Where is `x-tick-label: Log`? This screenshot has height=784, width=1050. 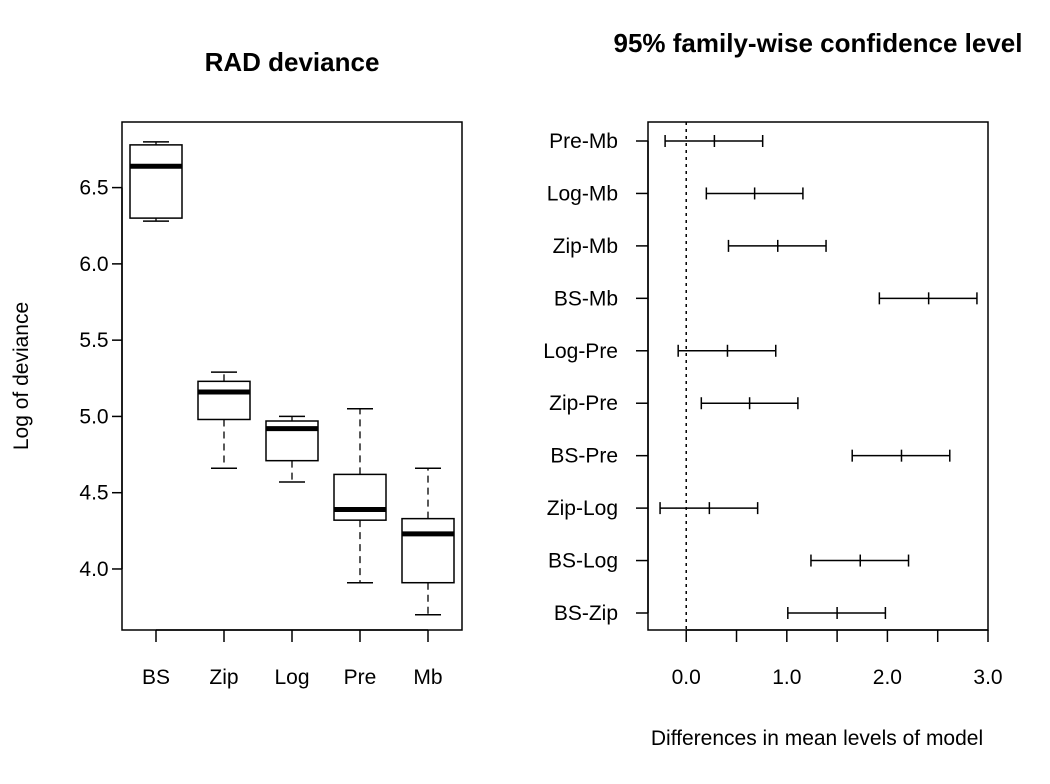 x-tick-label: Log is located at coordinates (291, 677).